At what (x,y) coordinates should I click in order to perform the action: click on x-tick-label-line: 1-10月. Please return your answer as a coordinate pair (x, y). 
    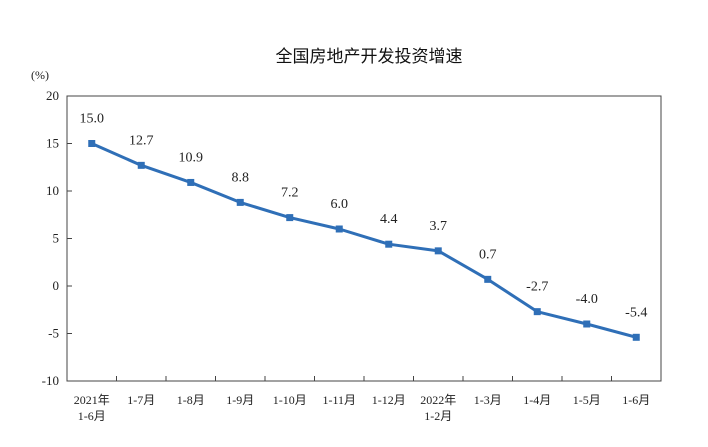
    Looking at the image, I should click on (290, 400).